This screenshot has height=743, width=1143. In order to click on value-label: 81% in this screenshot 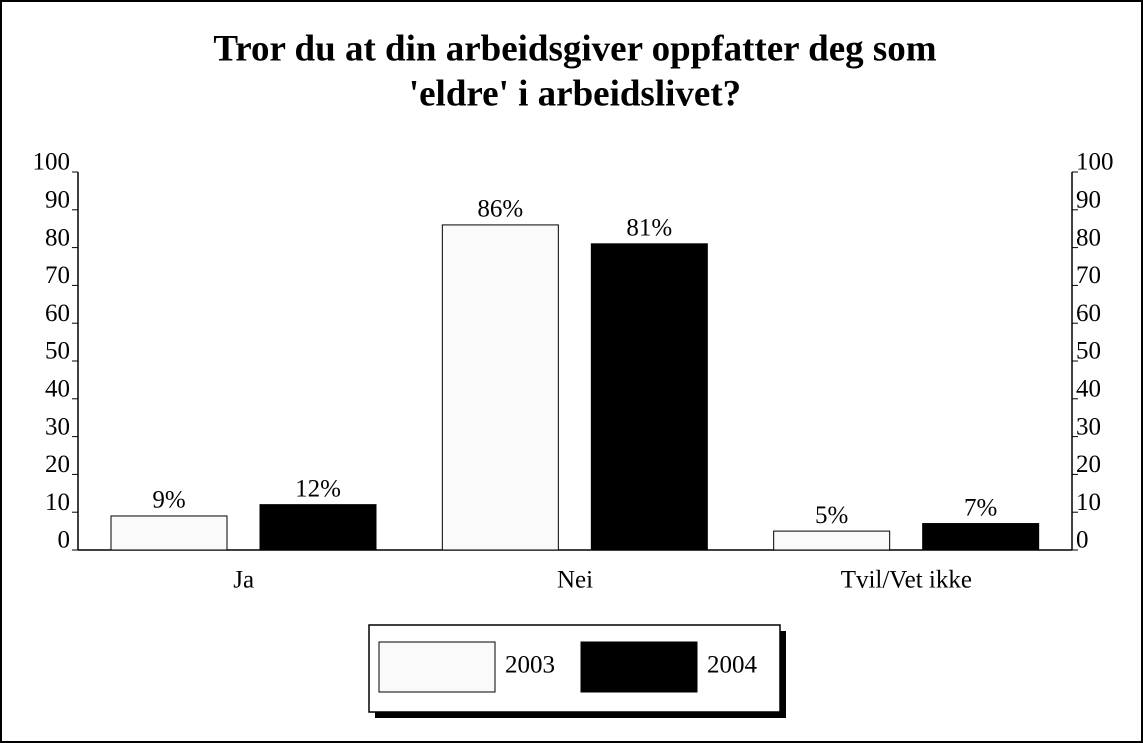, I will do `click(649, 228)`.